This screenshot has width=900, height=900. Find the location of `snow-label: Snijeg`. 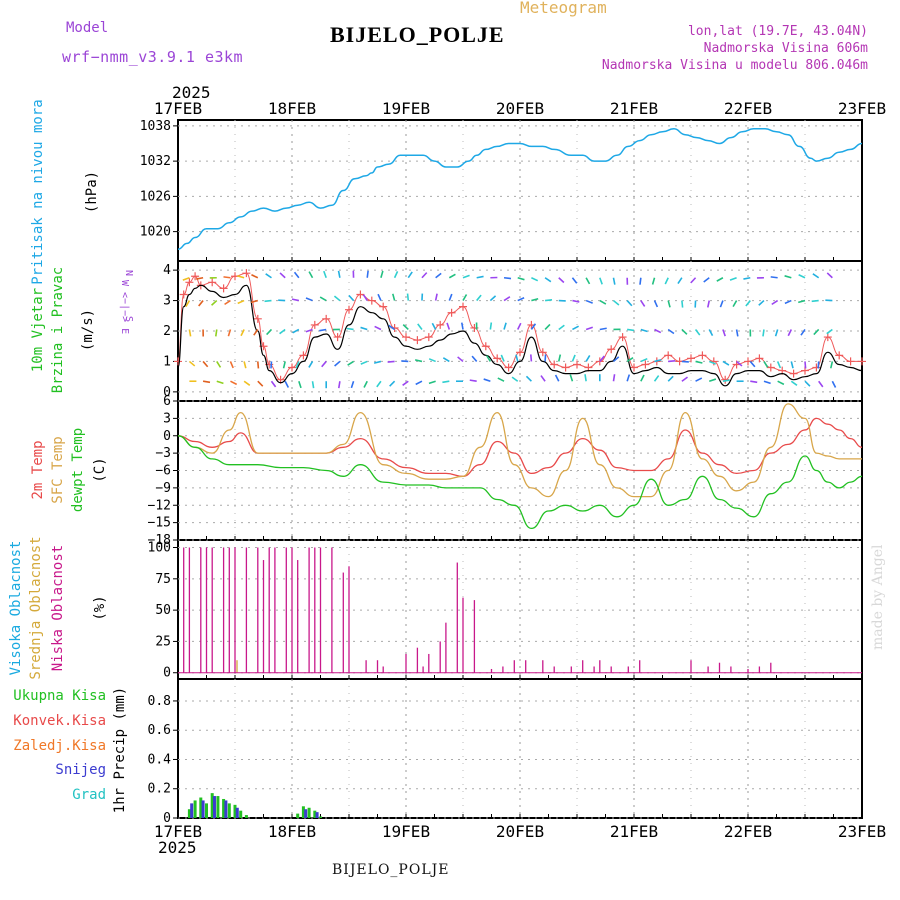

snow-label: Snijeg is located at coordinates (80, 770).